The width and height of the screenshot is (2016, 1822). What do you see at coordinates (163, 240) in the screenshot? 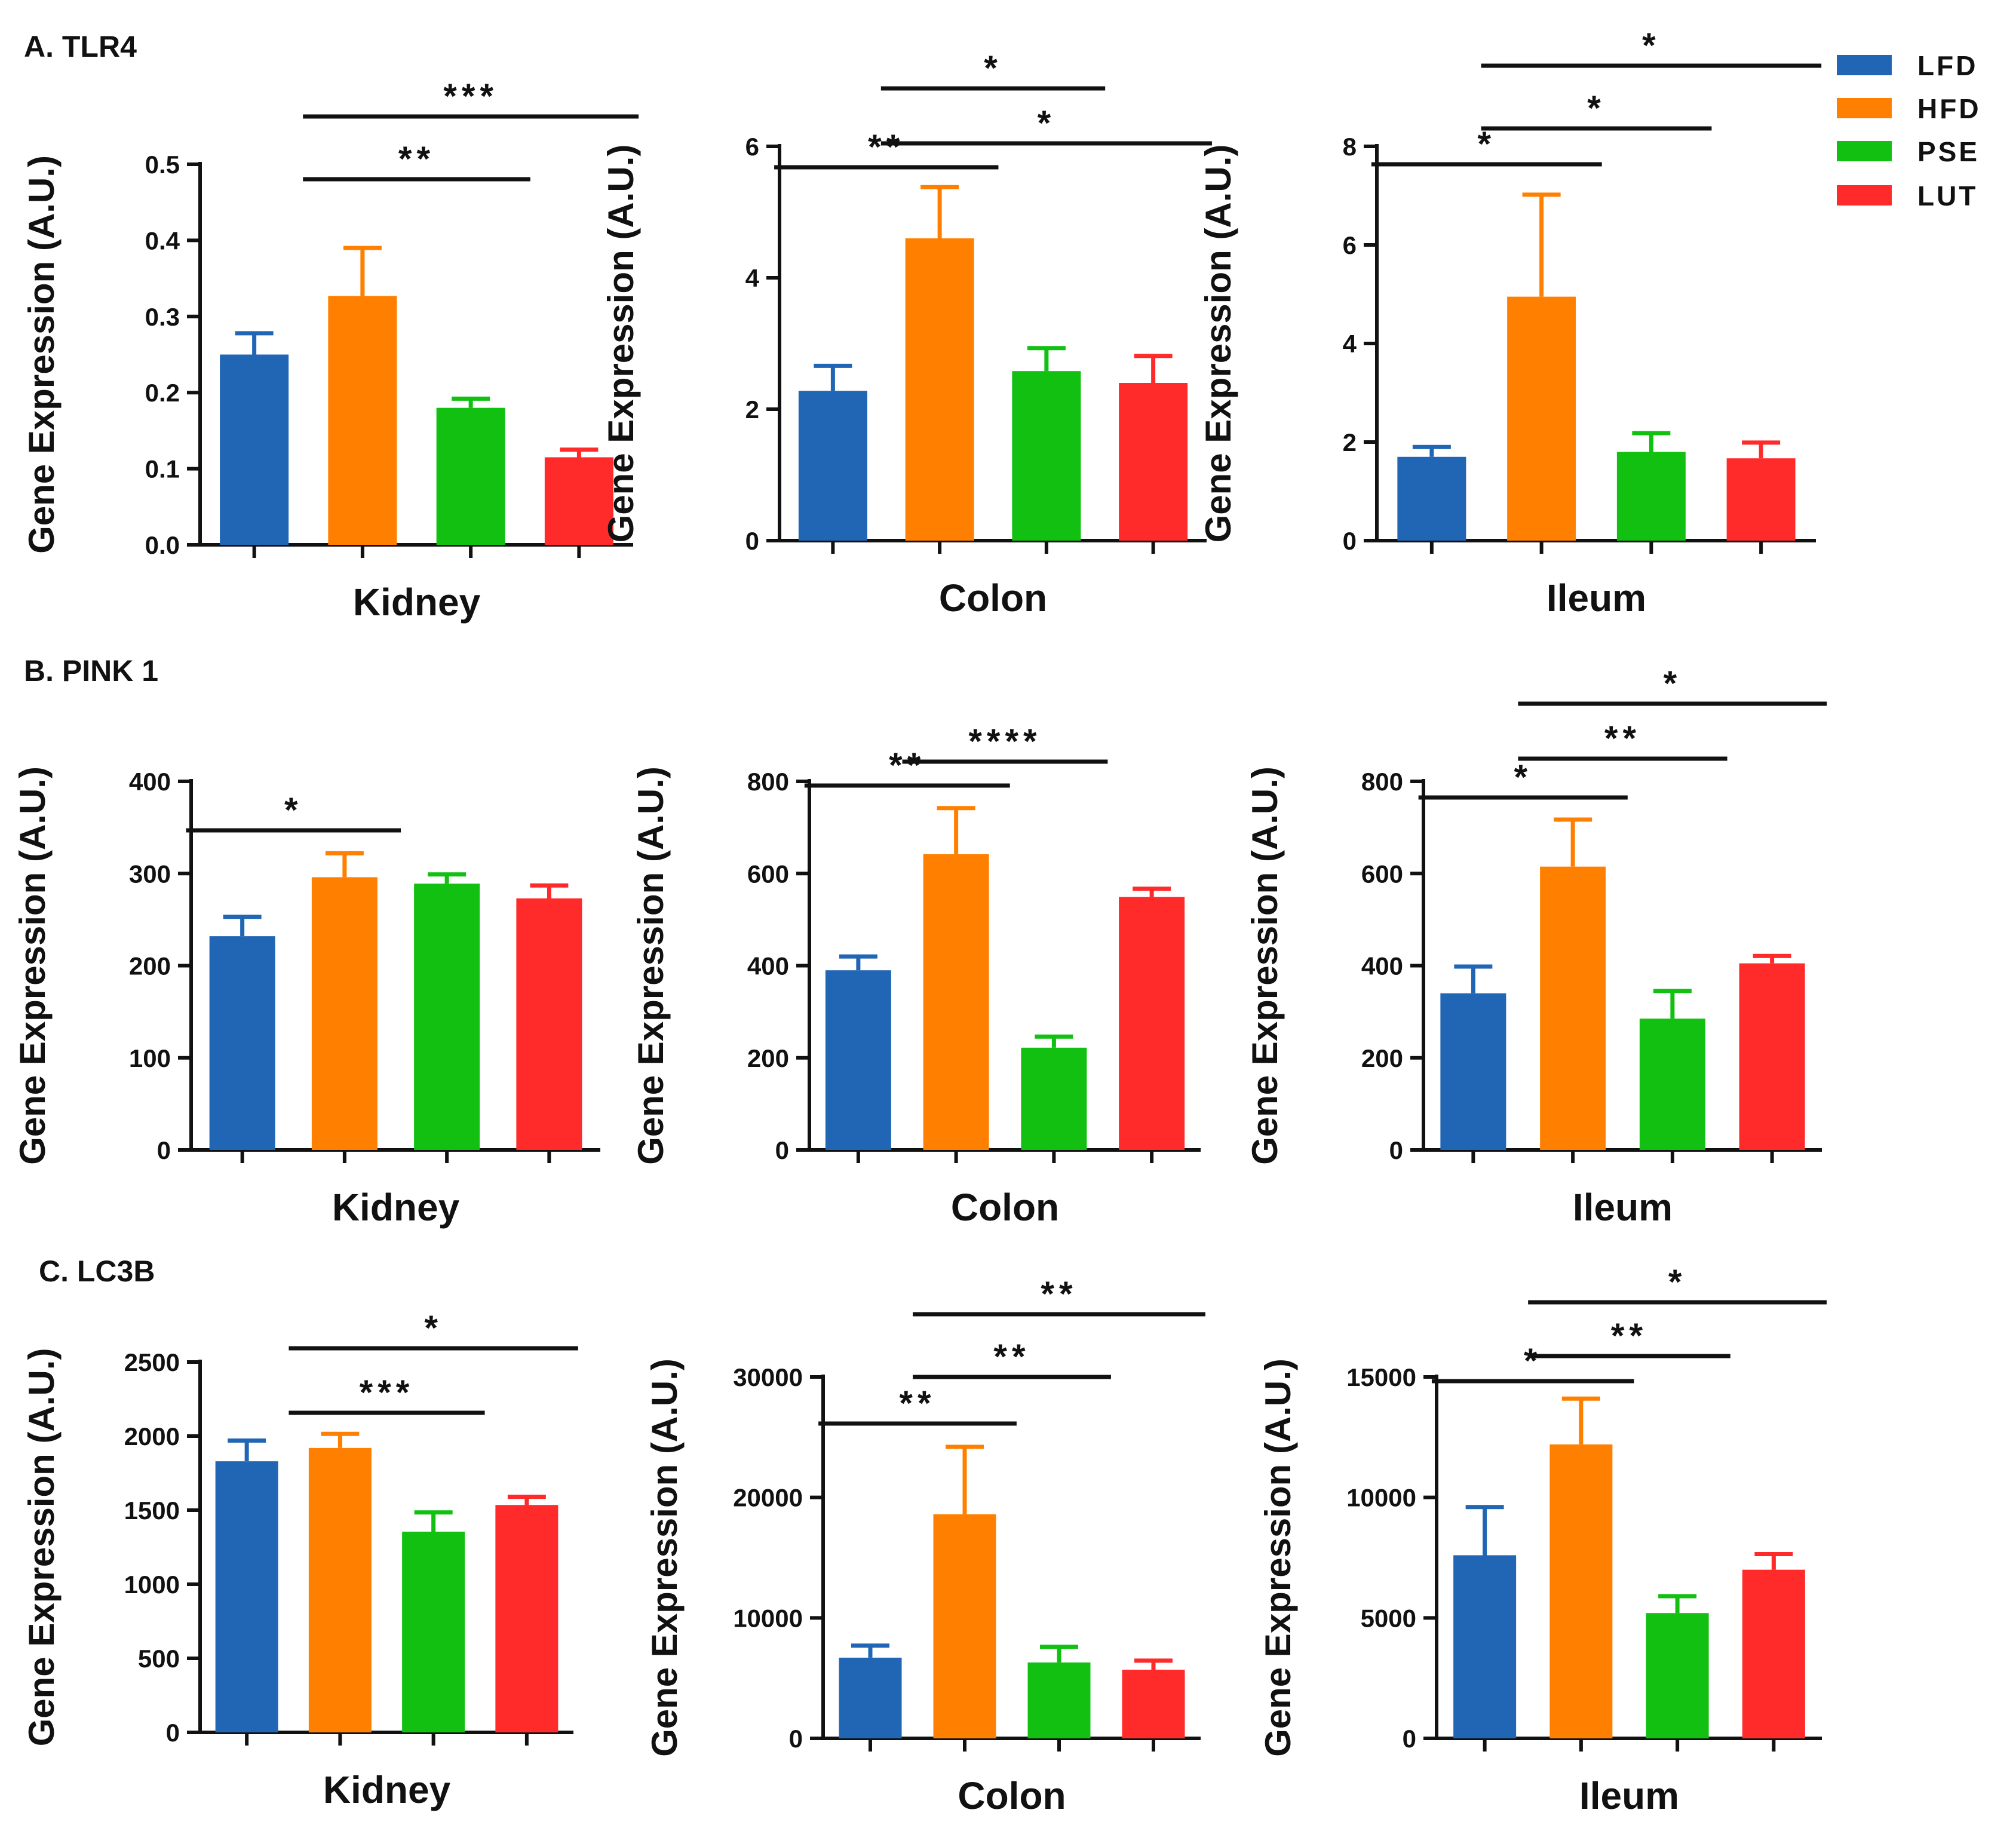
I see `y-tick-label: 0.4` at bounding box center [163, 240].